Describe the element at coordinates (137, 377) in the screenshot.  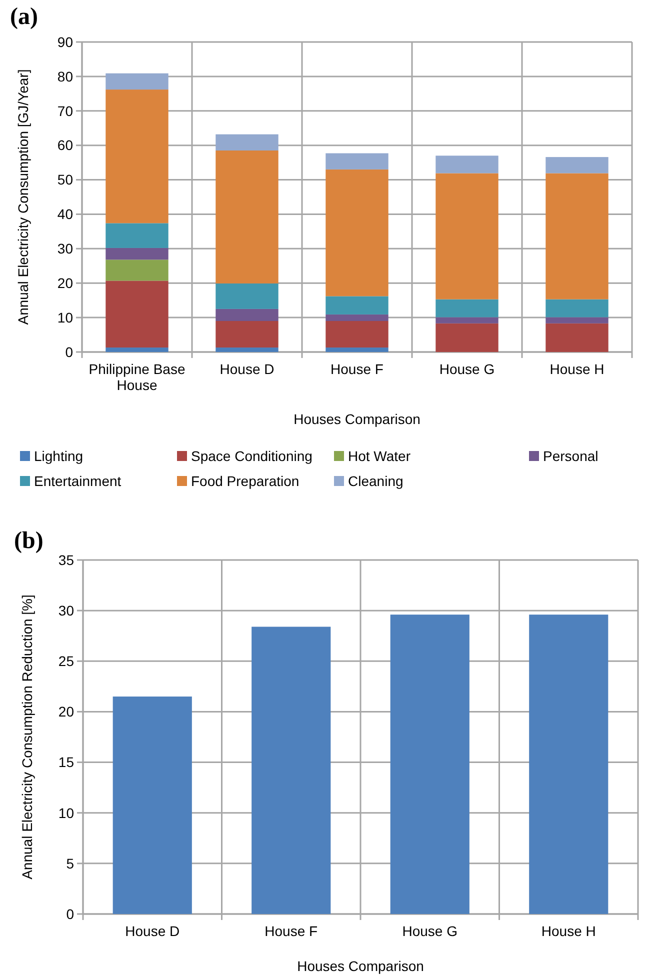
I see `x-tick-label: Philippine Base House` at that location.